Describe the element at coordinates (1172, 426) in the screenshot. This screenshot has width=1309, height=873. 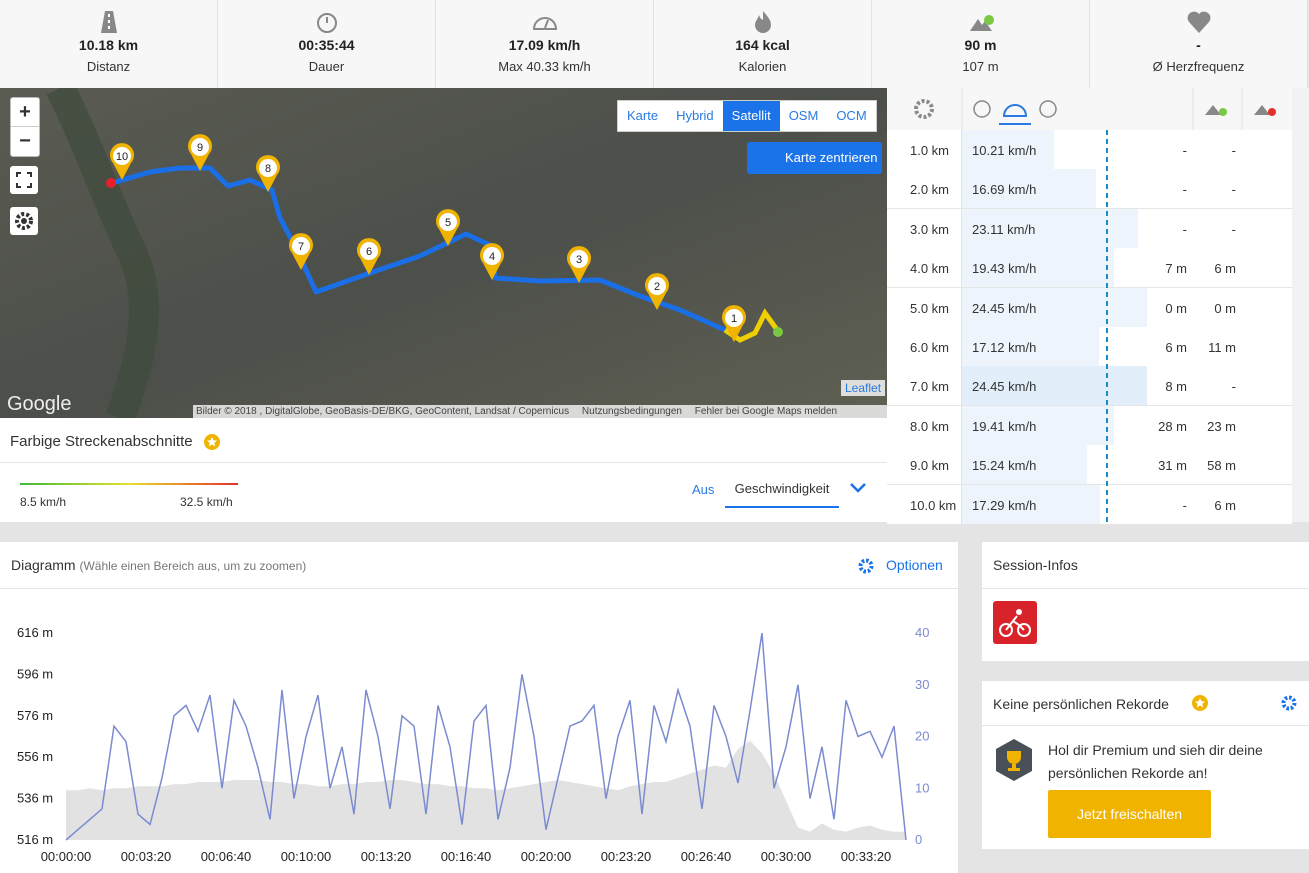
I see `cell: 28 m` at that location.